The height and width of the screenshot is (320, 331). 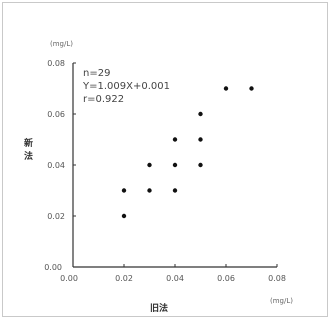 I want to click on stat-n: n=29, so click(x=96, y=73).